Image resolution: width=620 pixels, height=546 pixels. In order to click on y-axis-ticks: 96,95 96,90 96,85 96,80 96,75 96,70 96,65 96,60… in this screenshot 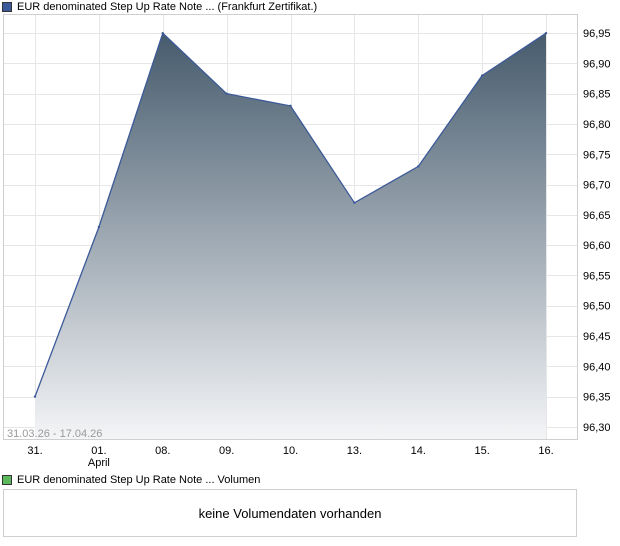, I will do `click(597, 231)`.